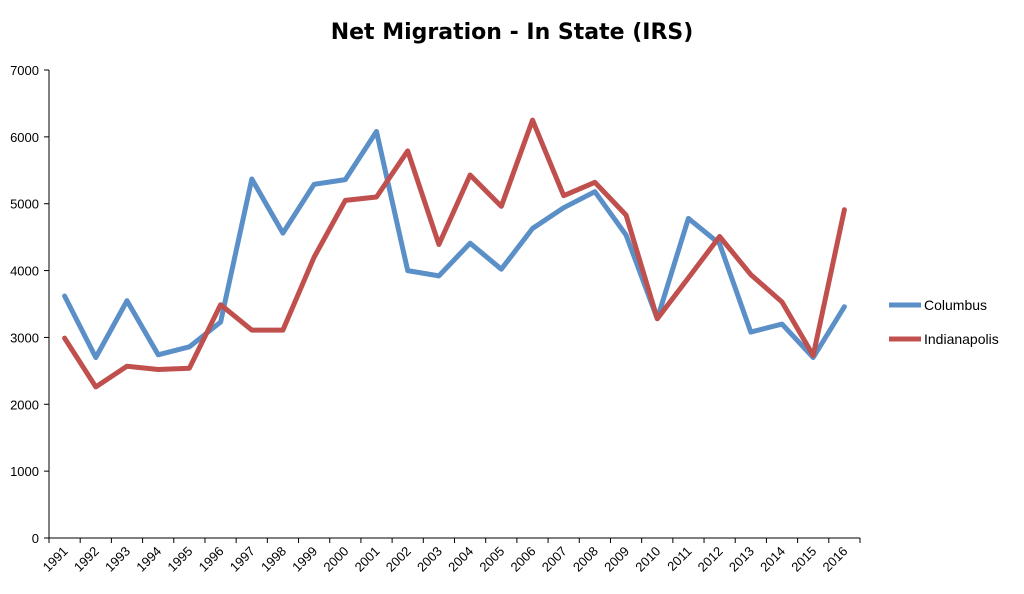  What do you see at coordinates (24, 471) in the screenshot?
I see `y-tick-label: 1000` at bounding box center [24, 471].